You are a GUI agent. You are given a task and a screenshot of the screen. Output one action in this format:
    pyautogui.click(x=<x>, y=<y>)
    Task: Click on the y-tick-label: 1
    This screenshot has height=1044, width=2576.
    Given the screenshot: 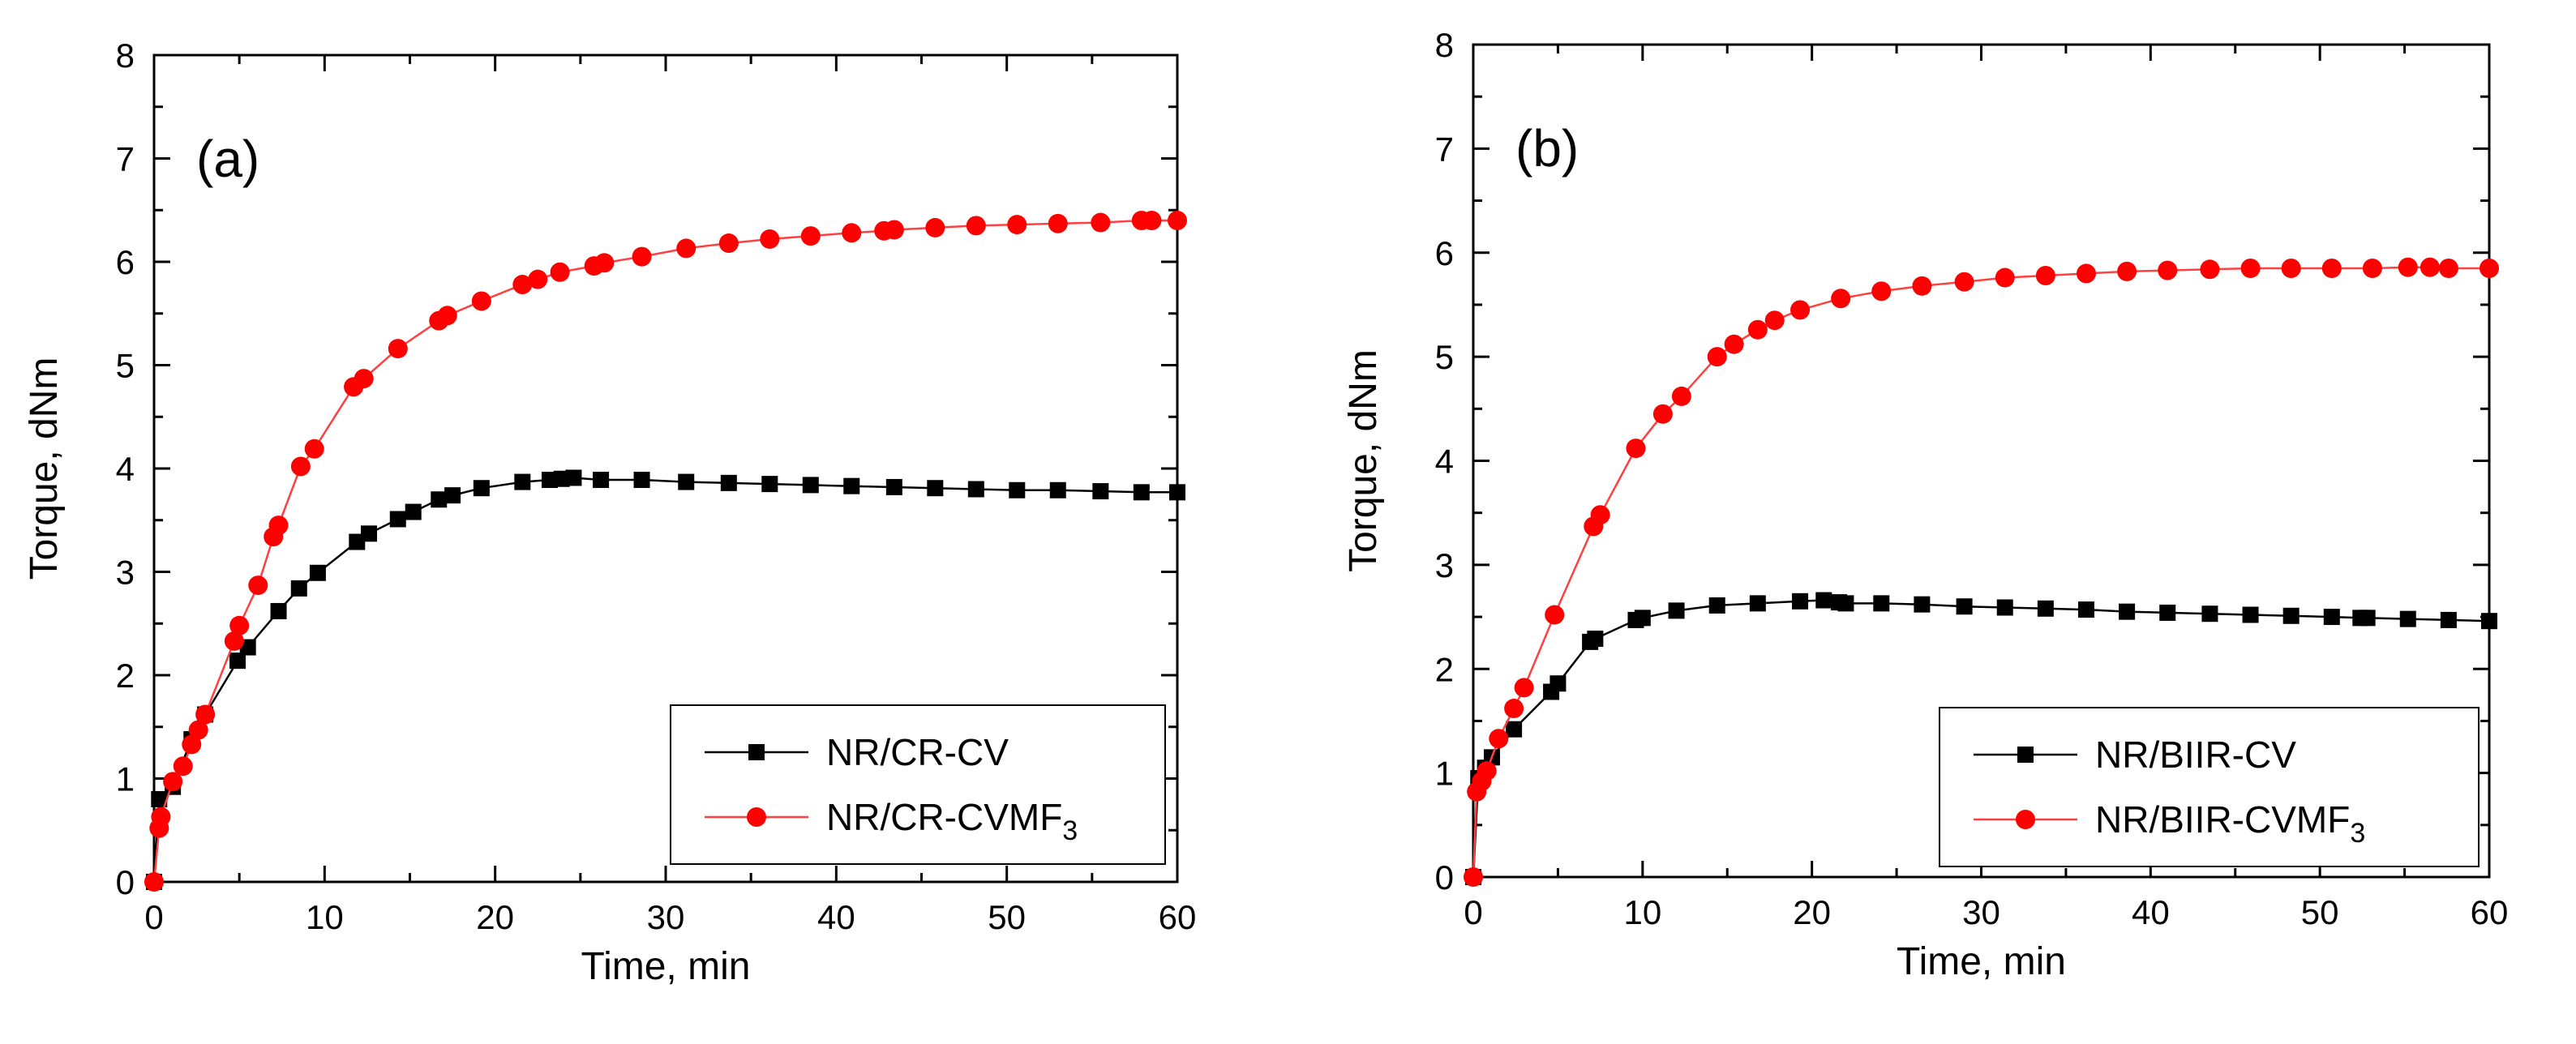 What is the action you would take?
    pyautogui.click(x=1444, y=774)
    